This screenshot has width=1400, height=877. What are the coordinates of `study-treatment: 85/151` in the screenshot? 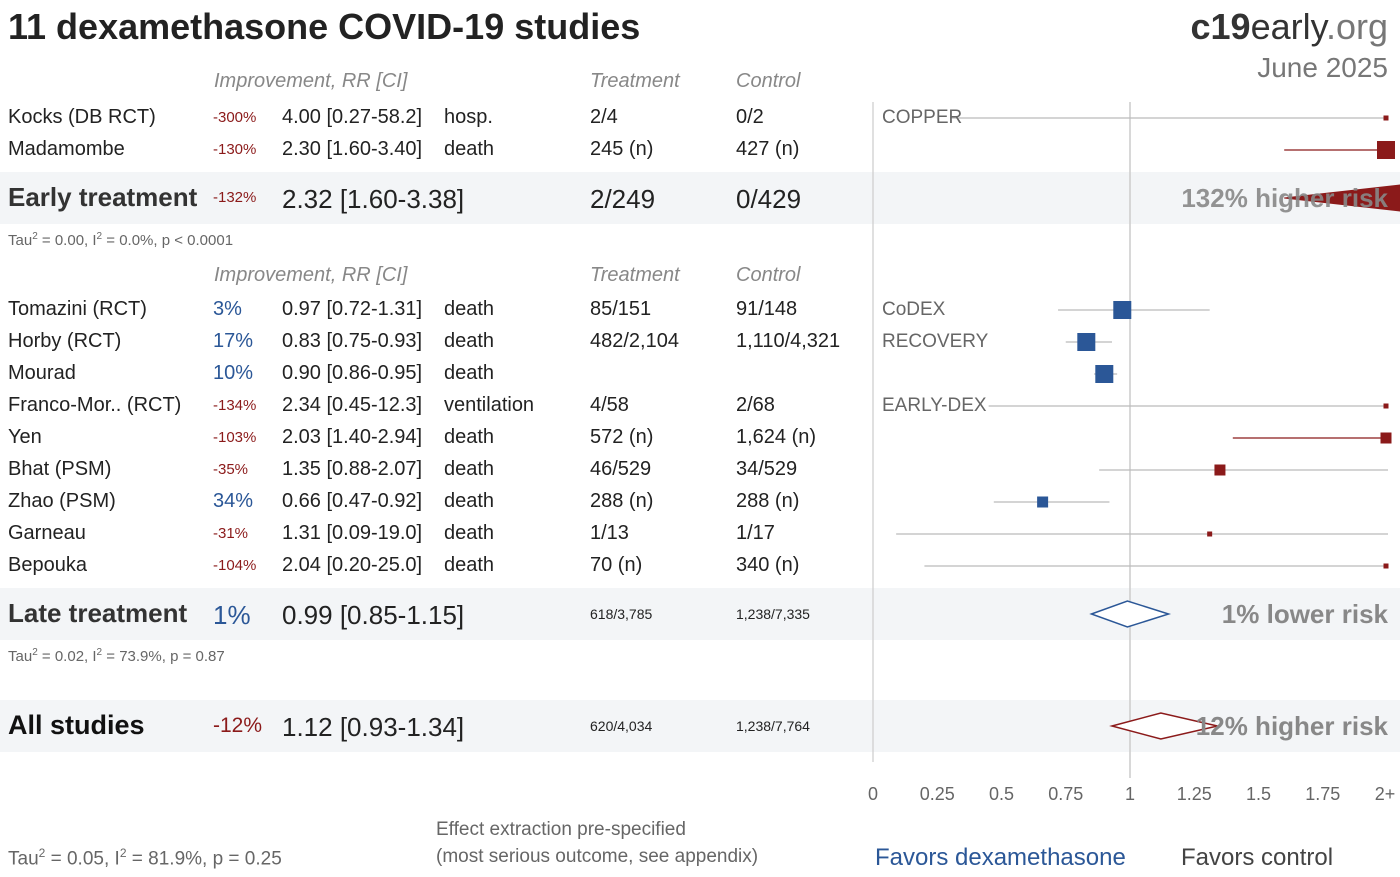 It's located at (621, 309).